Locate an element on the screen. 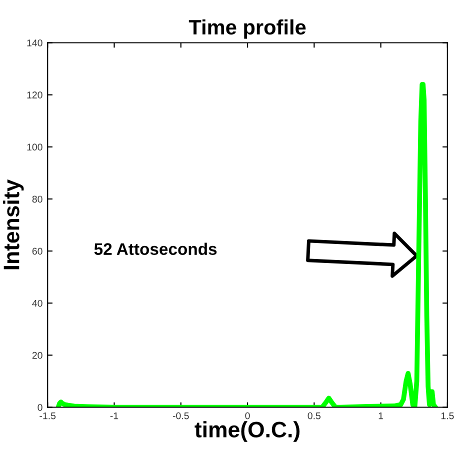 The image size is (476, 450). x-tick-label: 0 is located at coordinates (247, 416).